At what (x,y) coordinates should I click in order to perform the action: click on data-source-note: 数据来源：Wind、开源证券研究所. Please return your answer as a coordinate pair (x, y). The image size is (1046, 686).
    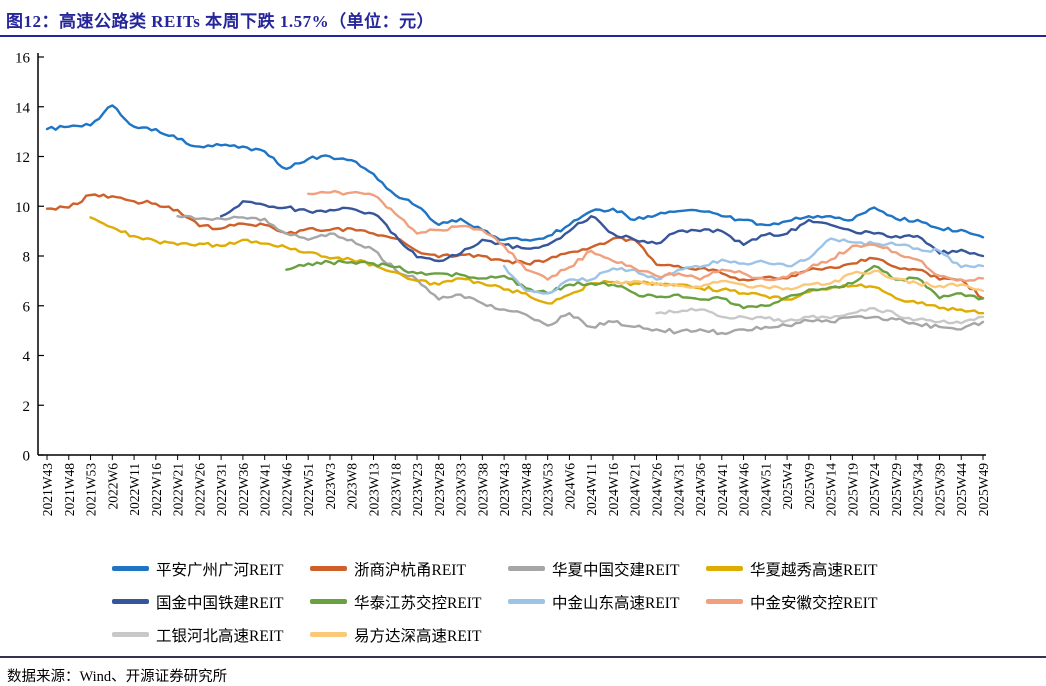
    Looking at the image, I should click on (117, 677).